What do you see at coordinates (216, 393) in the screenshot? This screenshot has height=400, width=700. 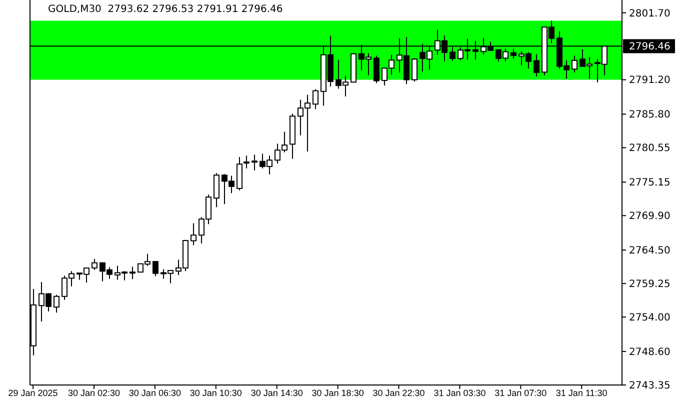 I see `x-tick-label: 30 Jan 10:30` at bounding box center [216, 393].